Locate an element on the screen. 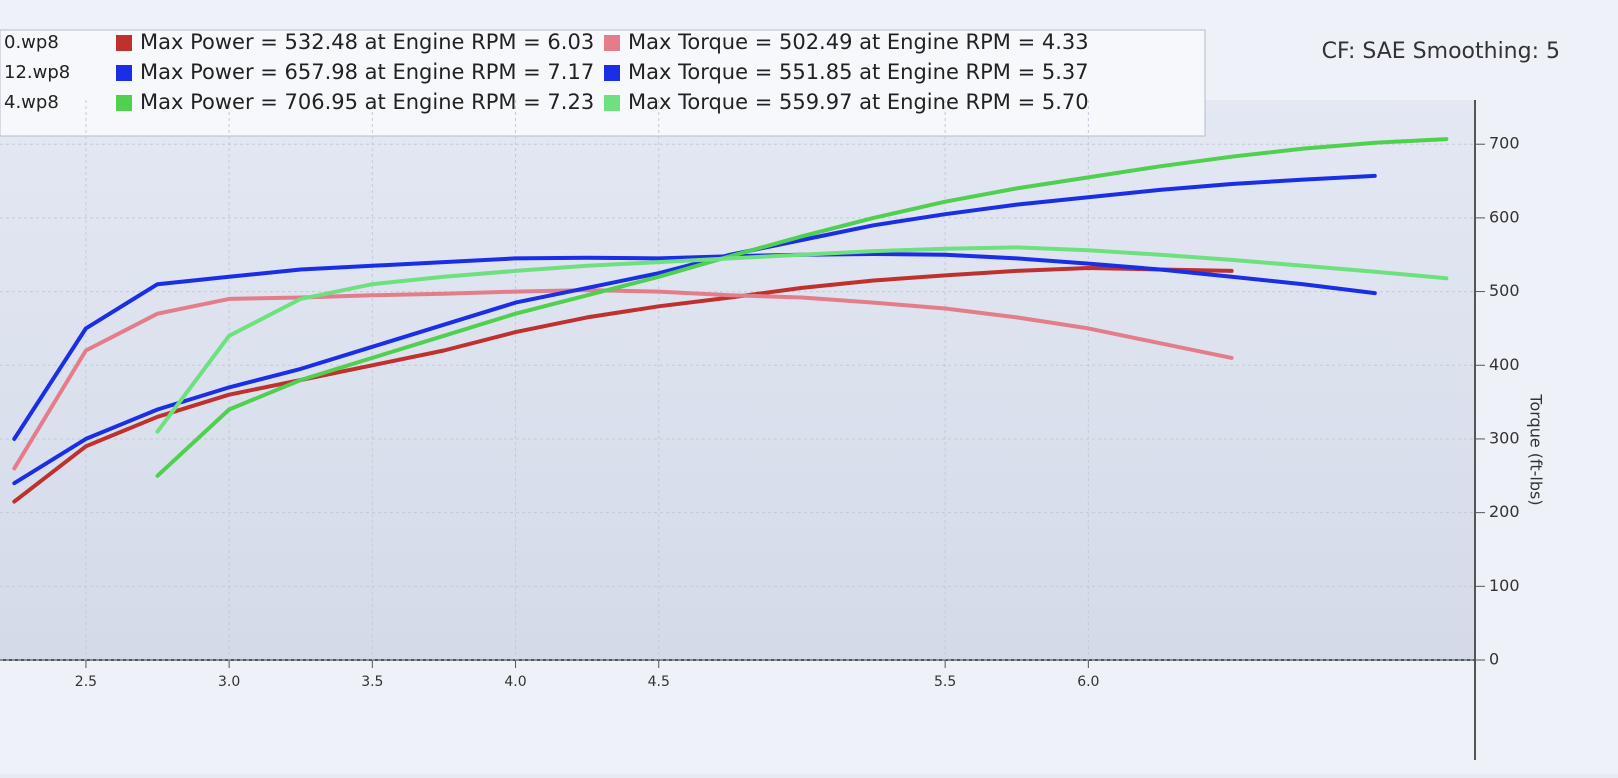  y-tick-label: 300 is located at coordinates (1504, 437).